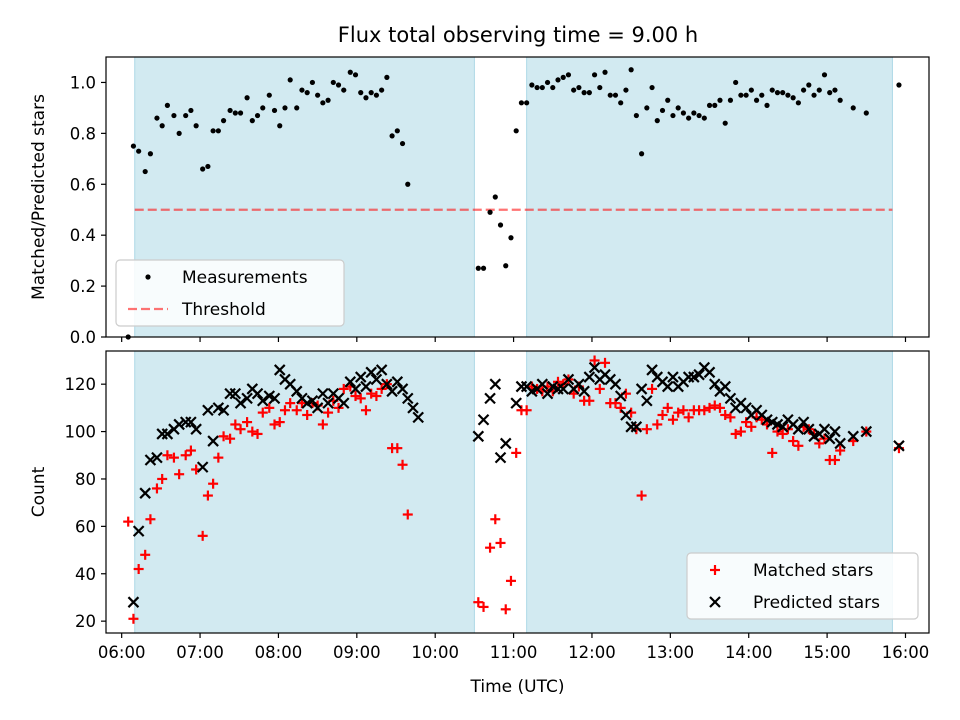 The width and height of the screenshot is (960, 720). What do you see at coordinates (813, 571) in the screenshot?
I see `legend-label: Matched stars` at bounding box center [813, 571].